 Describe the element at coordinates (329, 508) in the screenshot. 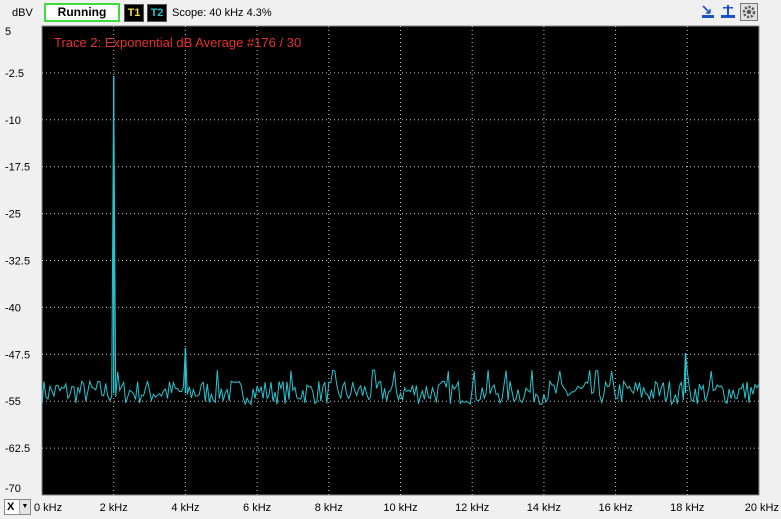

I see `x-tick-label: 8 kHz` at that location.